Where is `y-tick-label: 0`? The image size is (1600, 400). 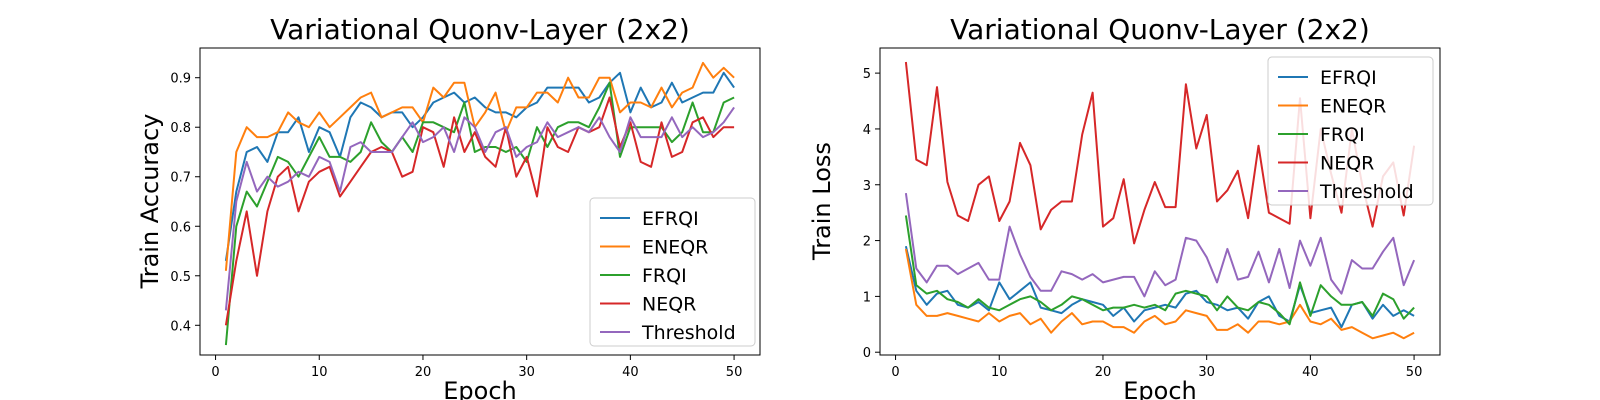
y-tick-label: 0 is located at coordinates (867, 353).